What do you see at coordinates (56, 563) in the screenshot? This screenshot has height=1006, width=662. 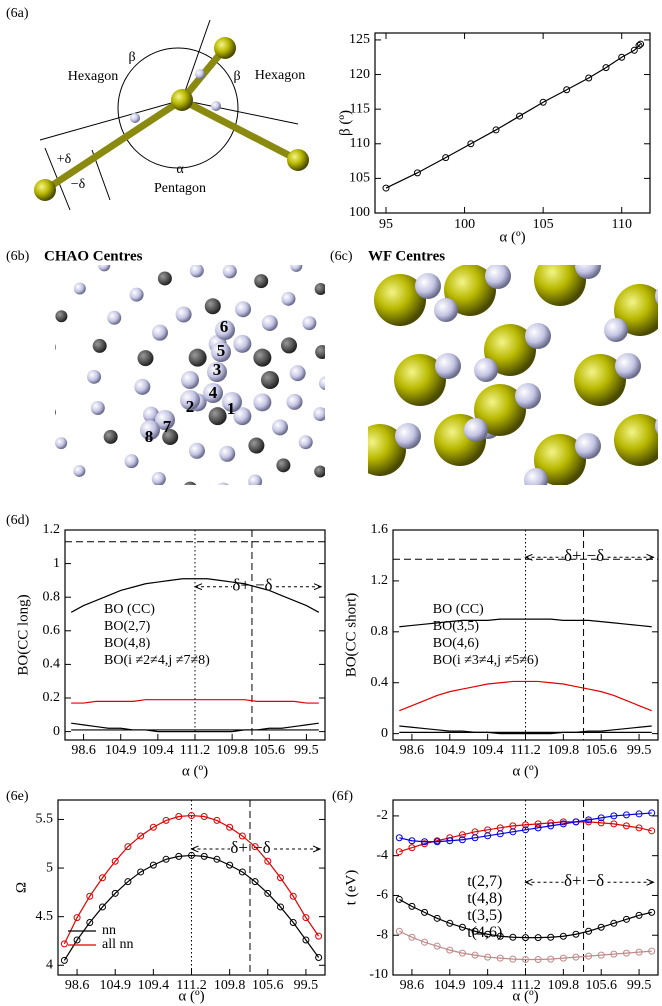 I see `y-tick-label: 1` at bounding box center [56, 563].